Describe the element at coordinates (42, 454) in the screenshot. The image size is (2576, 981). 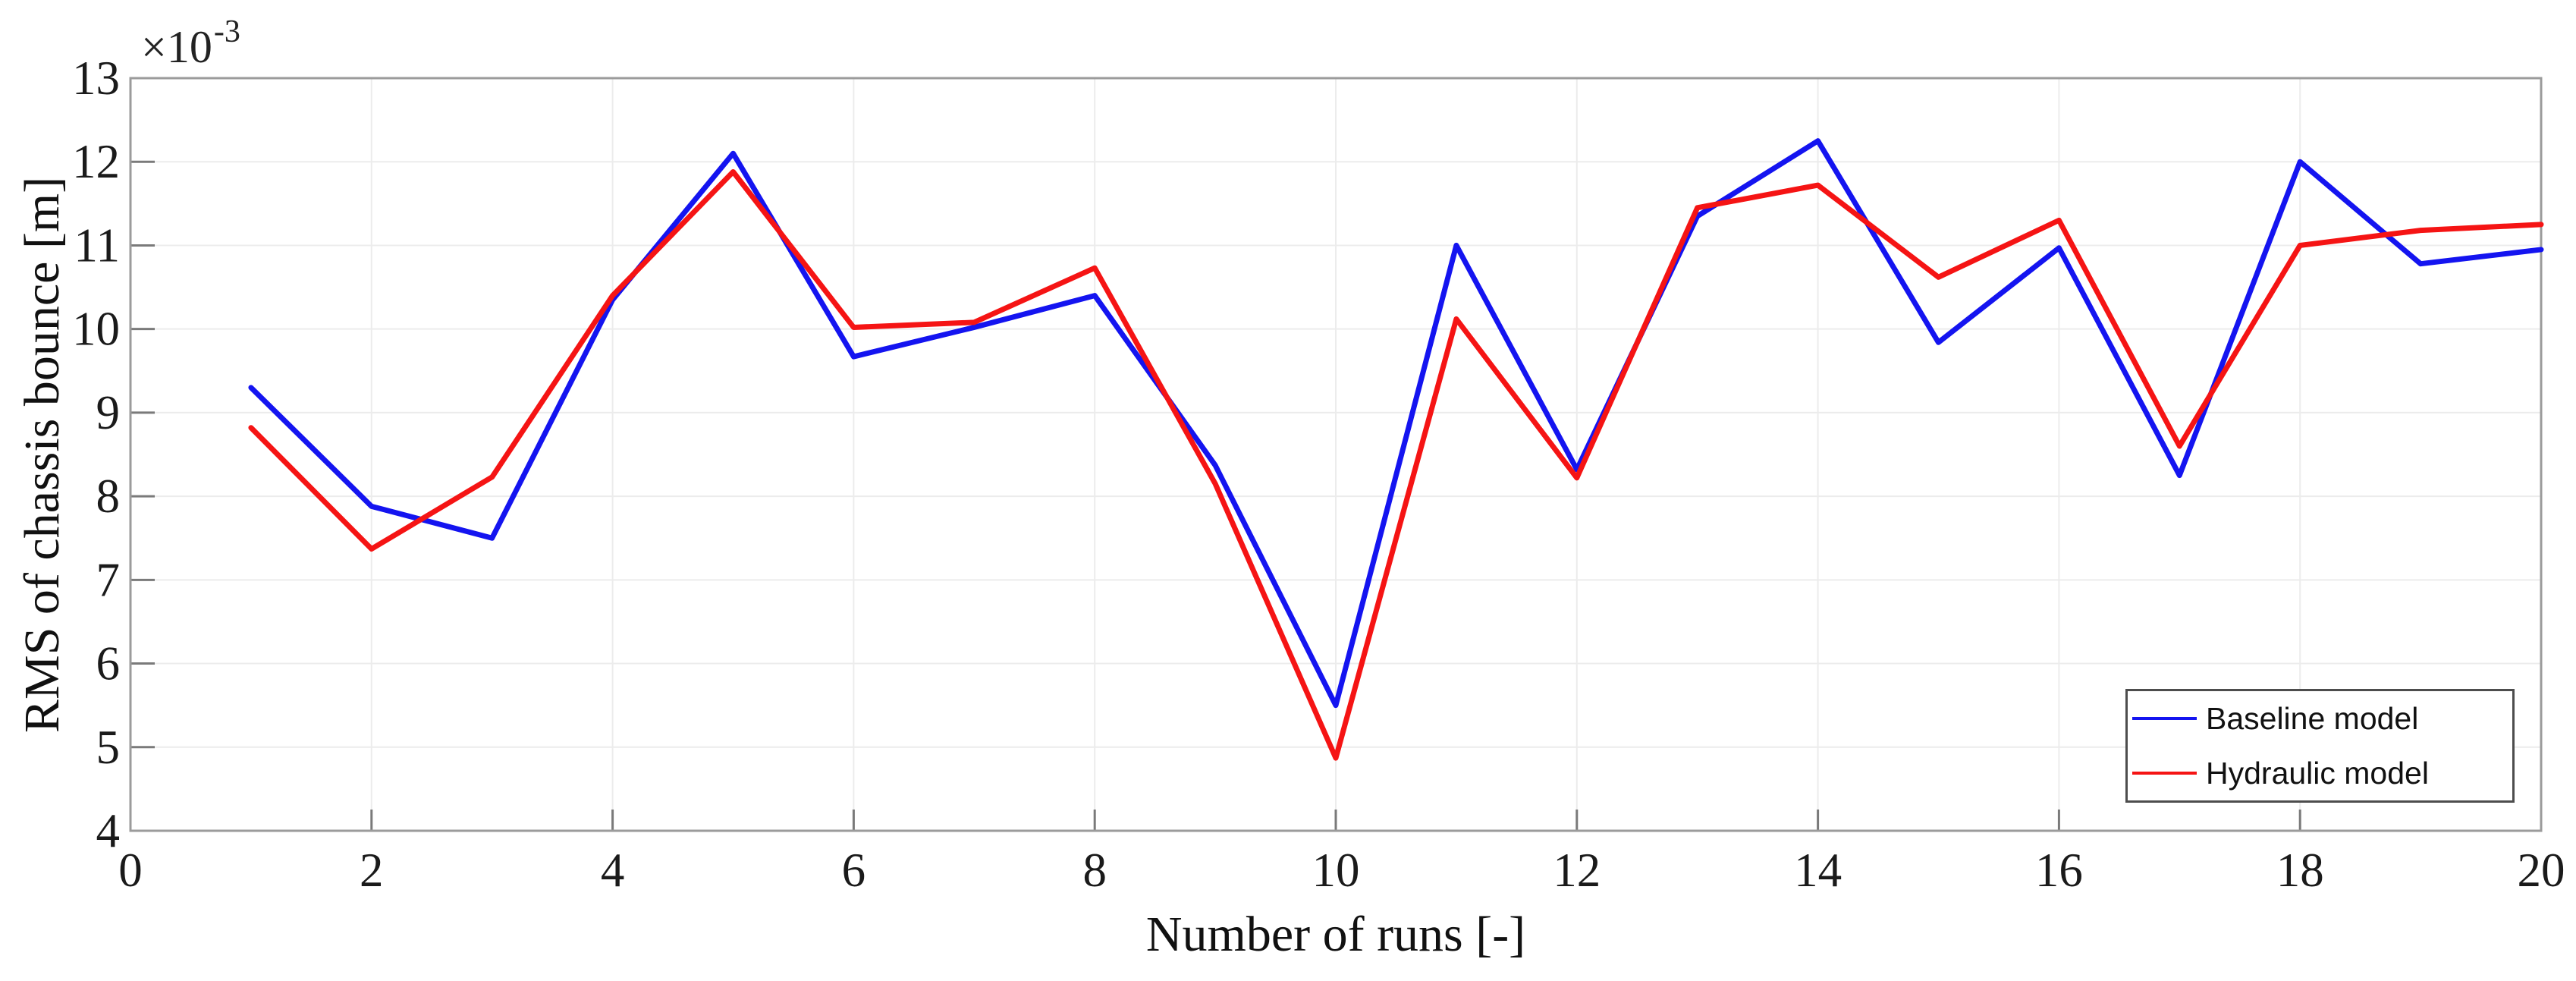
I see `y-axis-label: RMS of chassis bounce [m]` at that location.